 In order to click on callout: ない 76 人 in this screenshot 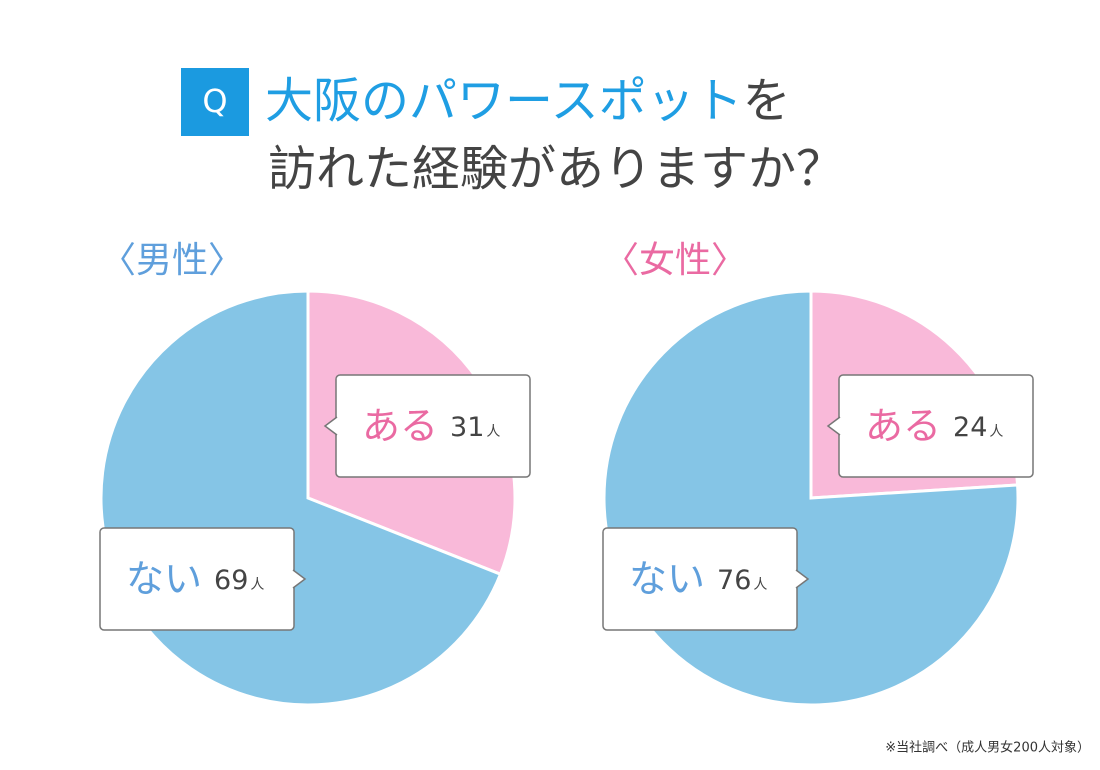, I will do `click(706, 579)`.